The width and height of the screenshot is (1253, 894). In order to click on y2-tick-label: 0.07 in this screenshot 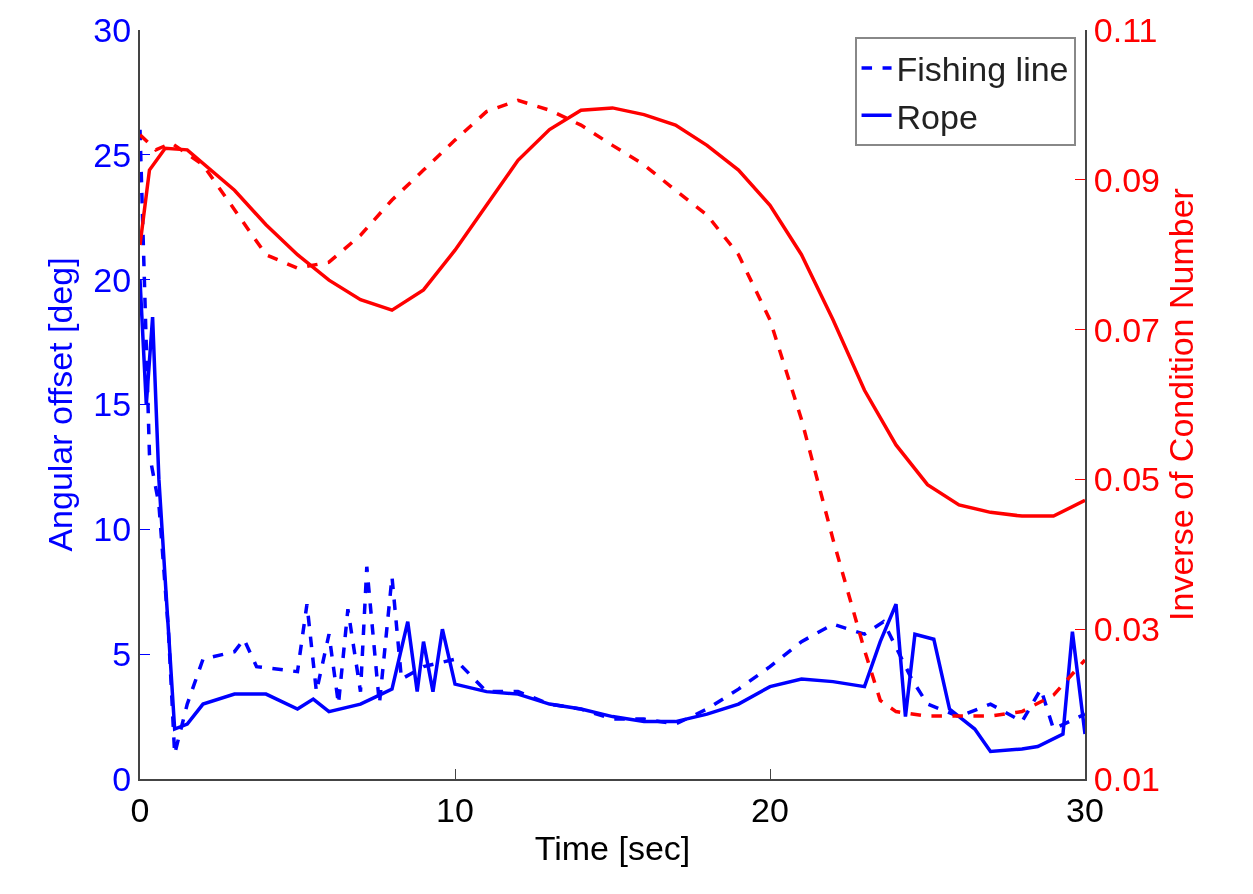, I will do `click(1126, 329)`.